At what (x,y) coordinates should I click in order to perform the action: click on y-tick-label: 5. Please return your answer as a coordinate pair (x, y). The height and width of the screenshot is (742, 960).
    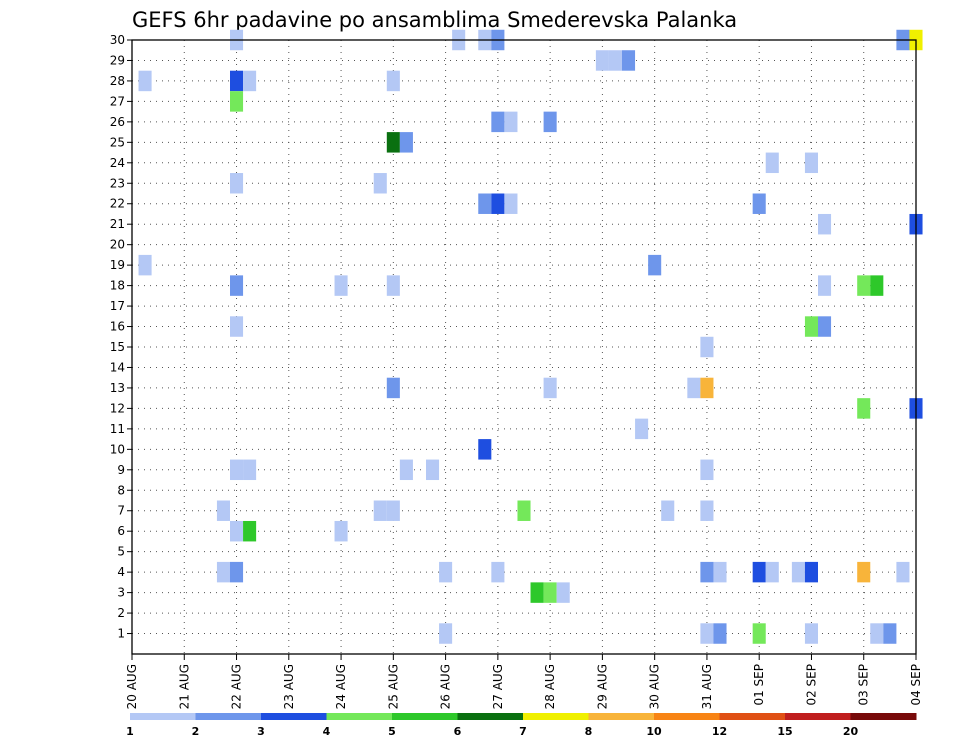
    Looking at the image, I should click on (121, 552).